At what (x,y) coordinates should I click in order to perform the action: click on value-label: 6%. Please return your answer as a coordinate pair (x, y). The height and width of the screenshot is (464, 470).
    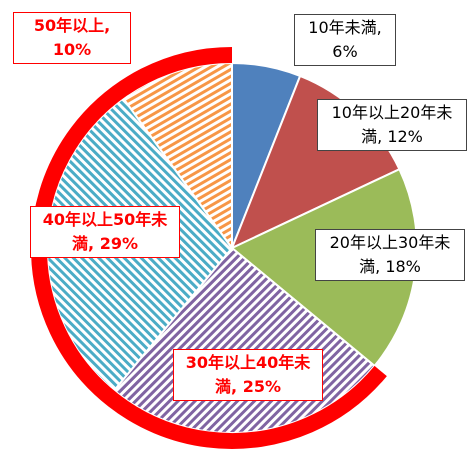
    Looking at the image, I should click on (345, 51).